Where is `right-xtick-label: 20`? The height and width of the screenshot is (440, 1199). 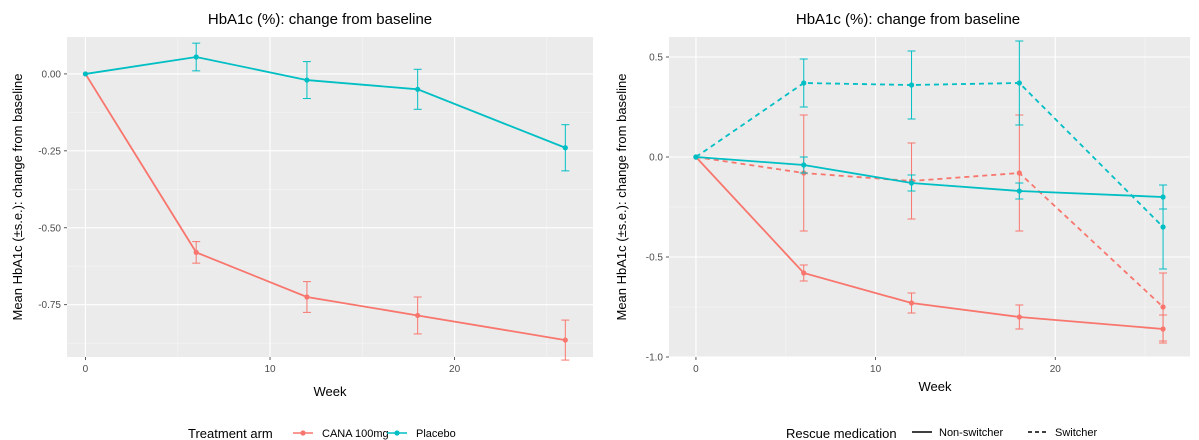
right-xtick-label: 20 is located at coordinates (1056, 369).